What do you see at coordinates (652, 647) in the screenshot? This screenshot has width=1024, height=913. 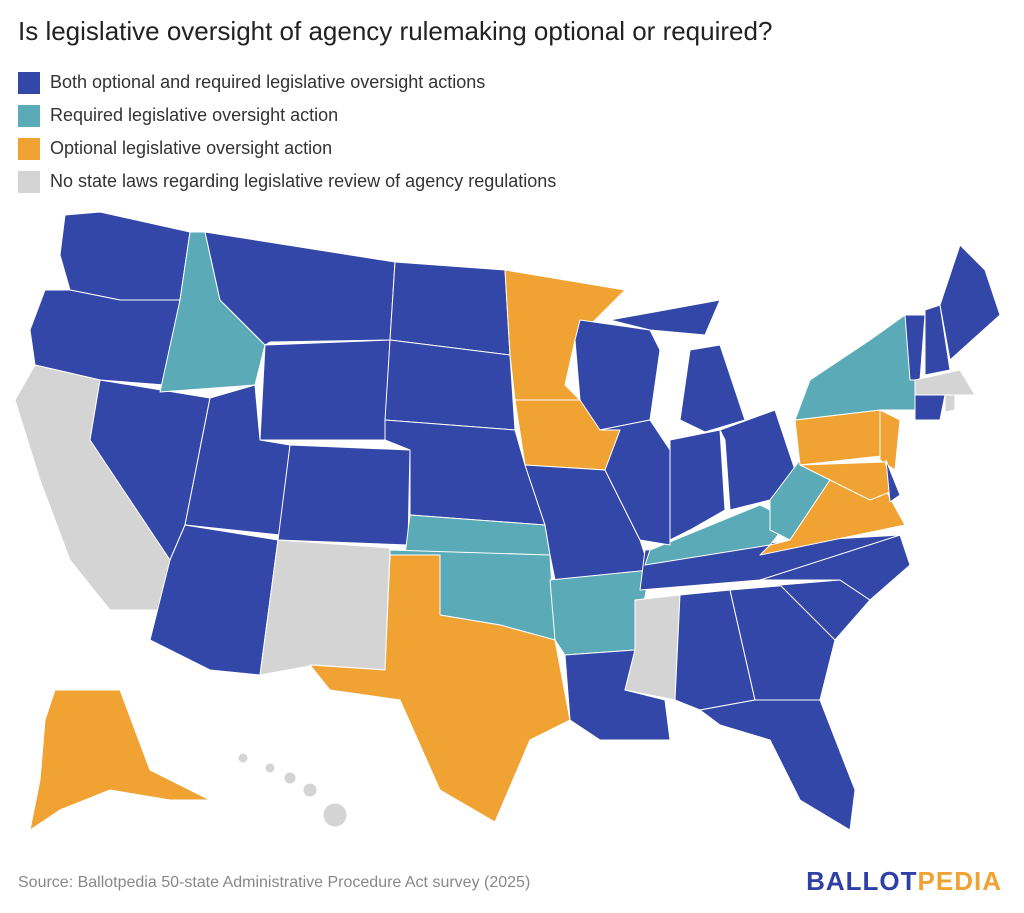 I see `state-ms` at bounding box center [652, 647].